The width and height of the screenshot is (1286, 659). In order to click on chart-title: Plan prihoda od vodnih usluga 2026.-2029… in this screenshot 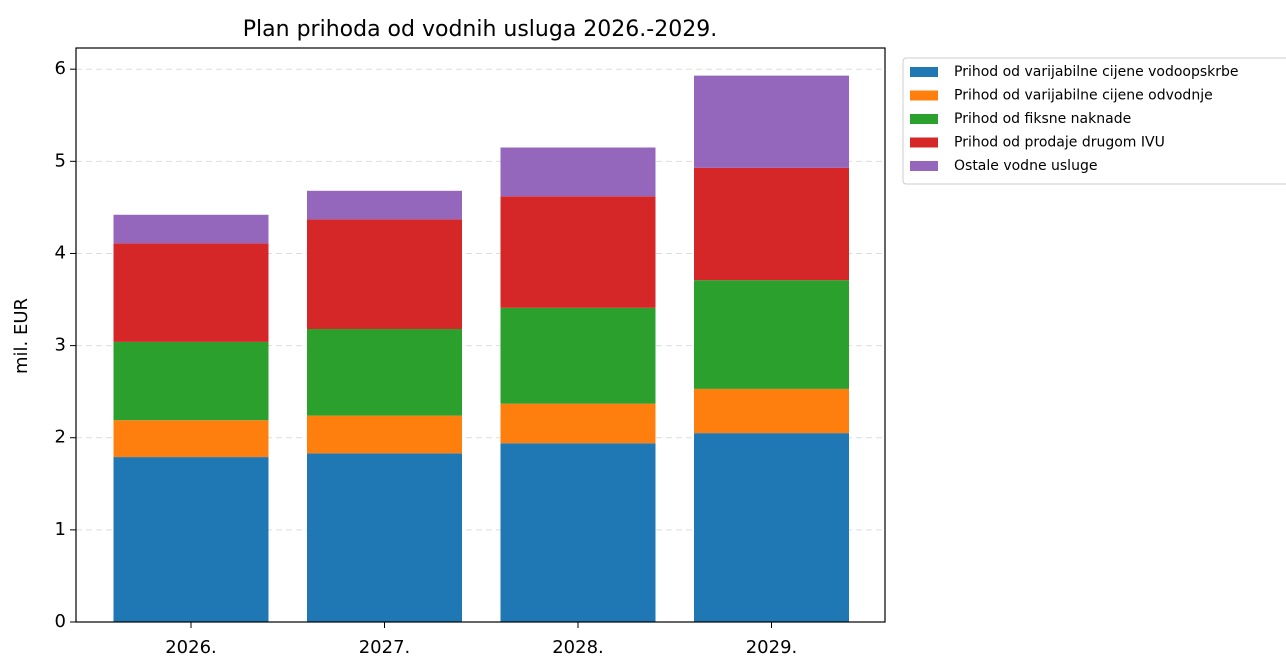, I will do `click(480, 29)`.